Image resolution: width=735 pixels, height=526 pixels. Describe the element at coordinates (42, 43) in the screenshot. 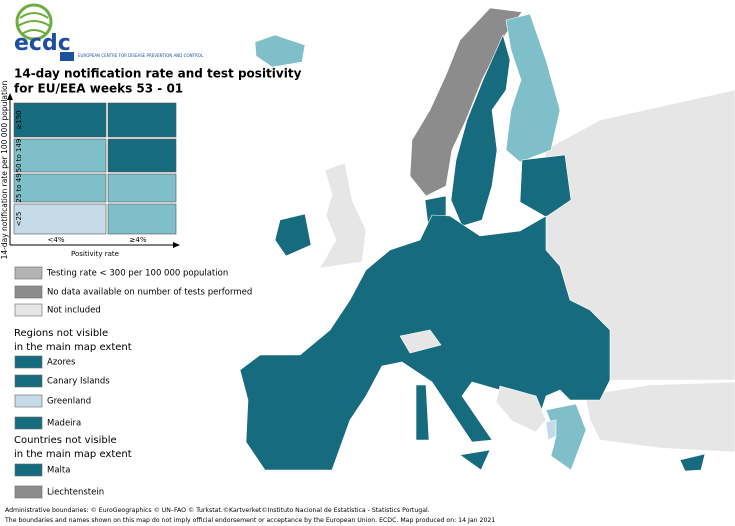

I see `logo-text: ecdc` at that location.